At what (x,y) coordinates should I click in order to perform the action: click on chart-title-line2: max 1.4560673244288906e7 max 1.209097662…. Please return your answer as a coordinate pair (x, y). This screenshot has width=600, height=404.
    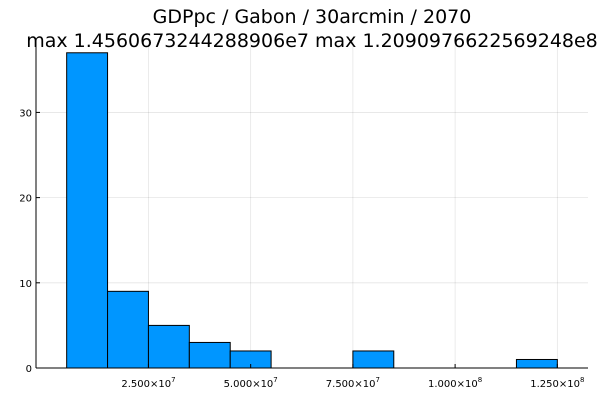
    Looking at the image, I should click on (312, 41).